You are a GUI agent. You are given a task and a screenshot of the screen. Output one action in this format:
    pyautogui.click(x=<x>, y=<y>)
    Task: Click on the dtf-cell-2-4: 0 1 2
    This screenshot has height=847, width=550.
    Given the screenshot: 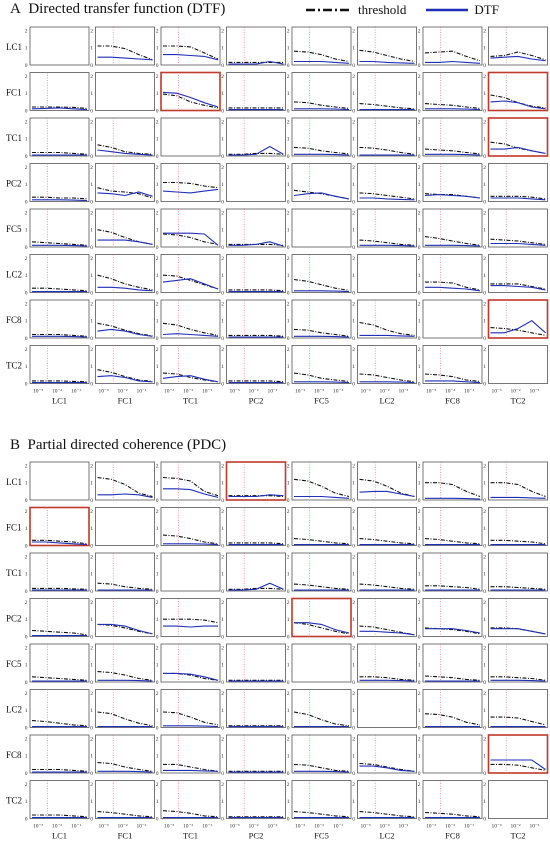 What is the action you would take?
    pyautogui.click(x=319, y=138)
    